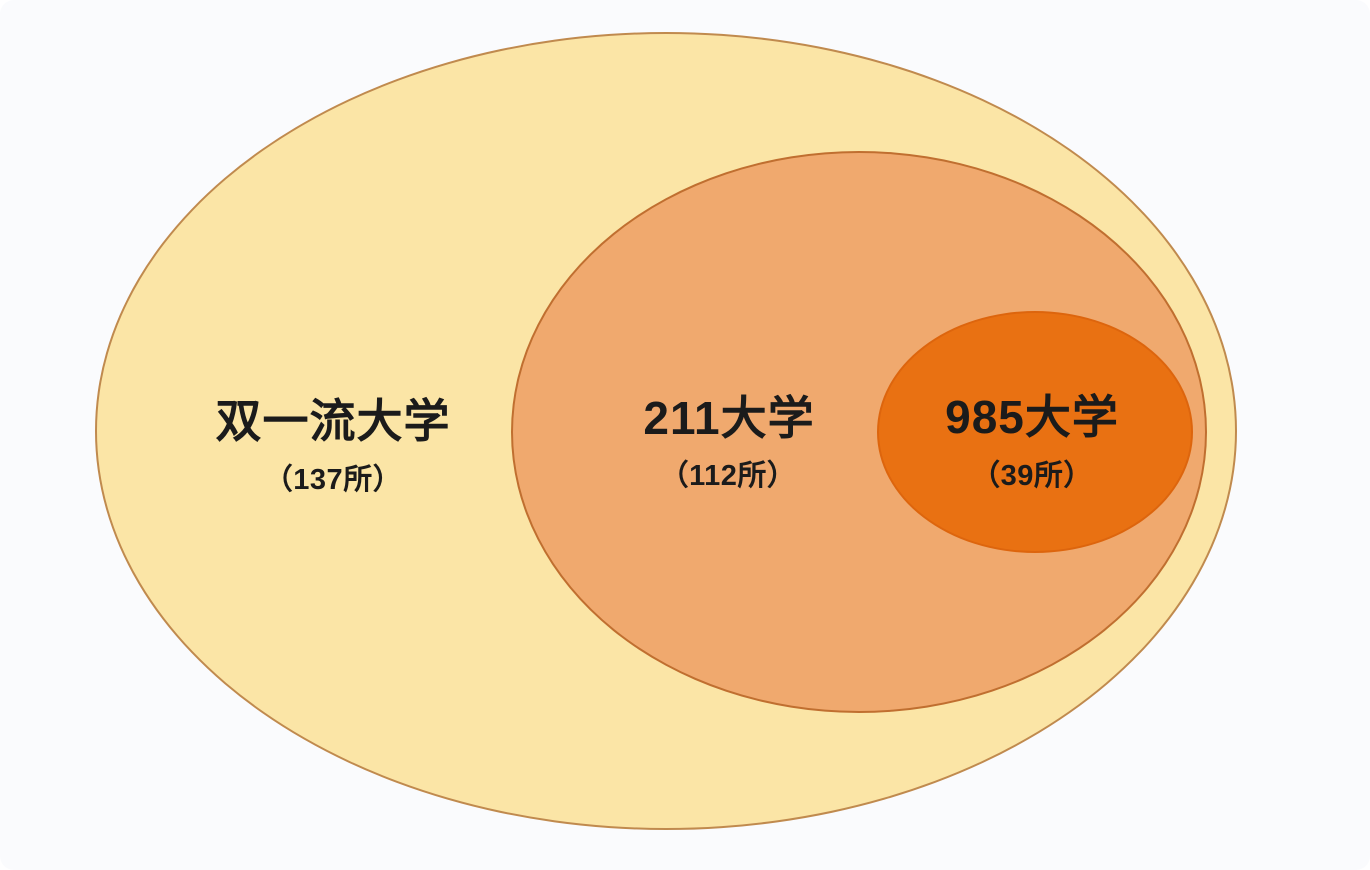 This screenshot has height=870, width=1370. Describe the element at coordinates (1032, 476) in the screenshot. I see `count-985: （39所）` at that location.